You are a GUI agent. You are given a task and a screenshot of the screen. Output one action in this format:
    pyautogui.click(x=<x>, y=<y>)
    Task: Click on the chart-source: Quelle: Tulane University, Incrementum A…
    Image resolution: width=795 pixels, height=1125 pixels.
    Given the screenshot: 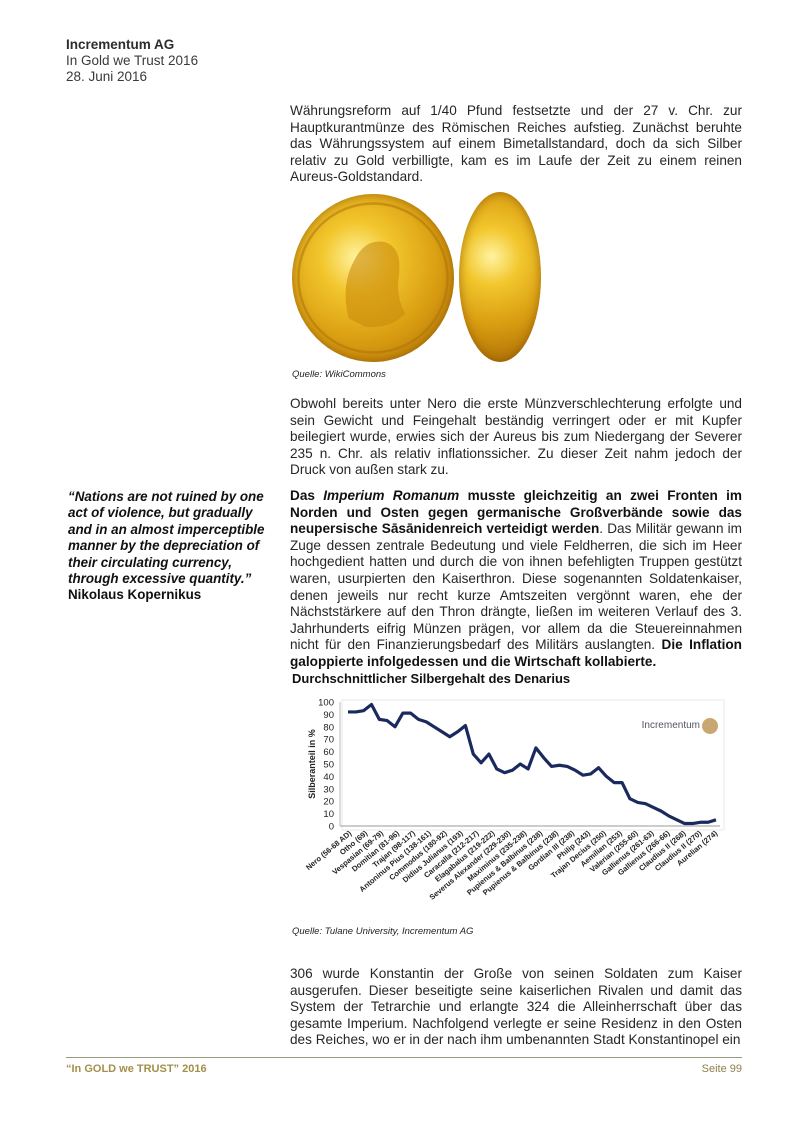 What is the action you would take?
    pyautogui.click(x=383, y=931)
    